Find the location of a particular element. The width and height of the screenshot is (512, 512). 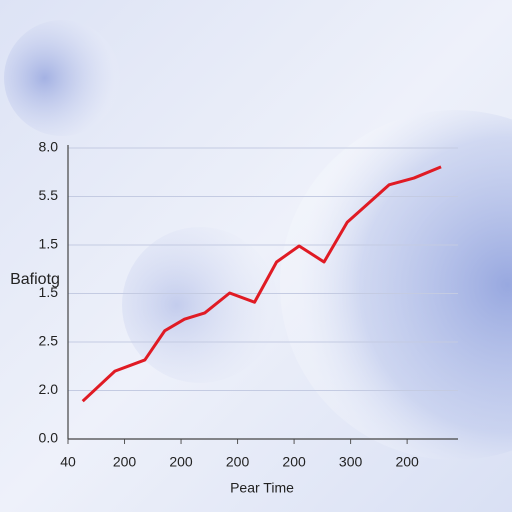

x-tick-label: 40 is located at coordinates (68, 462).